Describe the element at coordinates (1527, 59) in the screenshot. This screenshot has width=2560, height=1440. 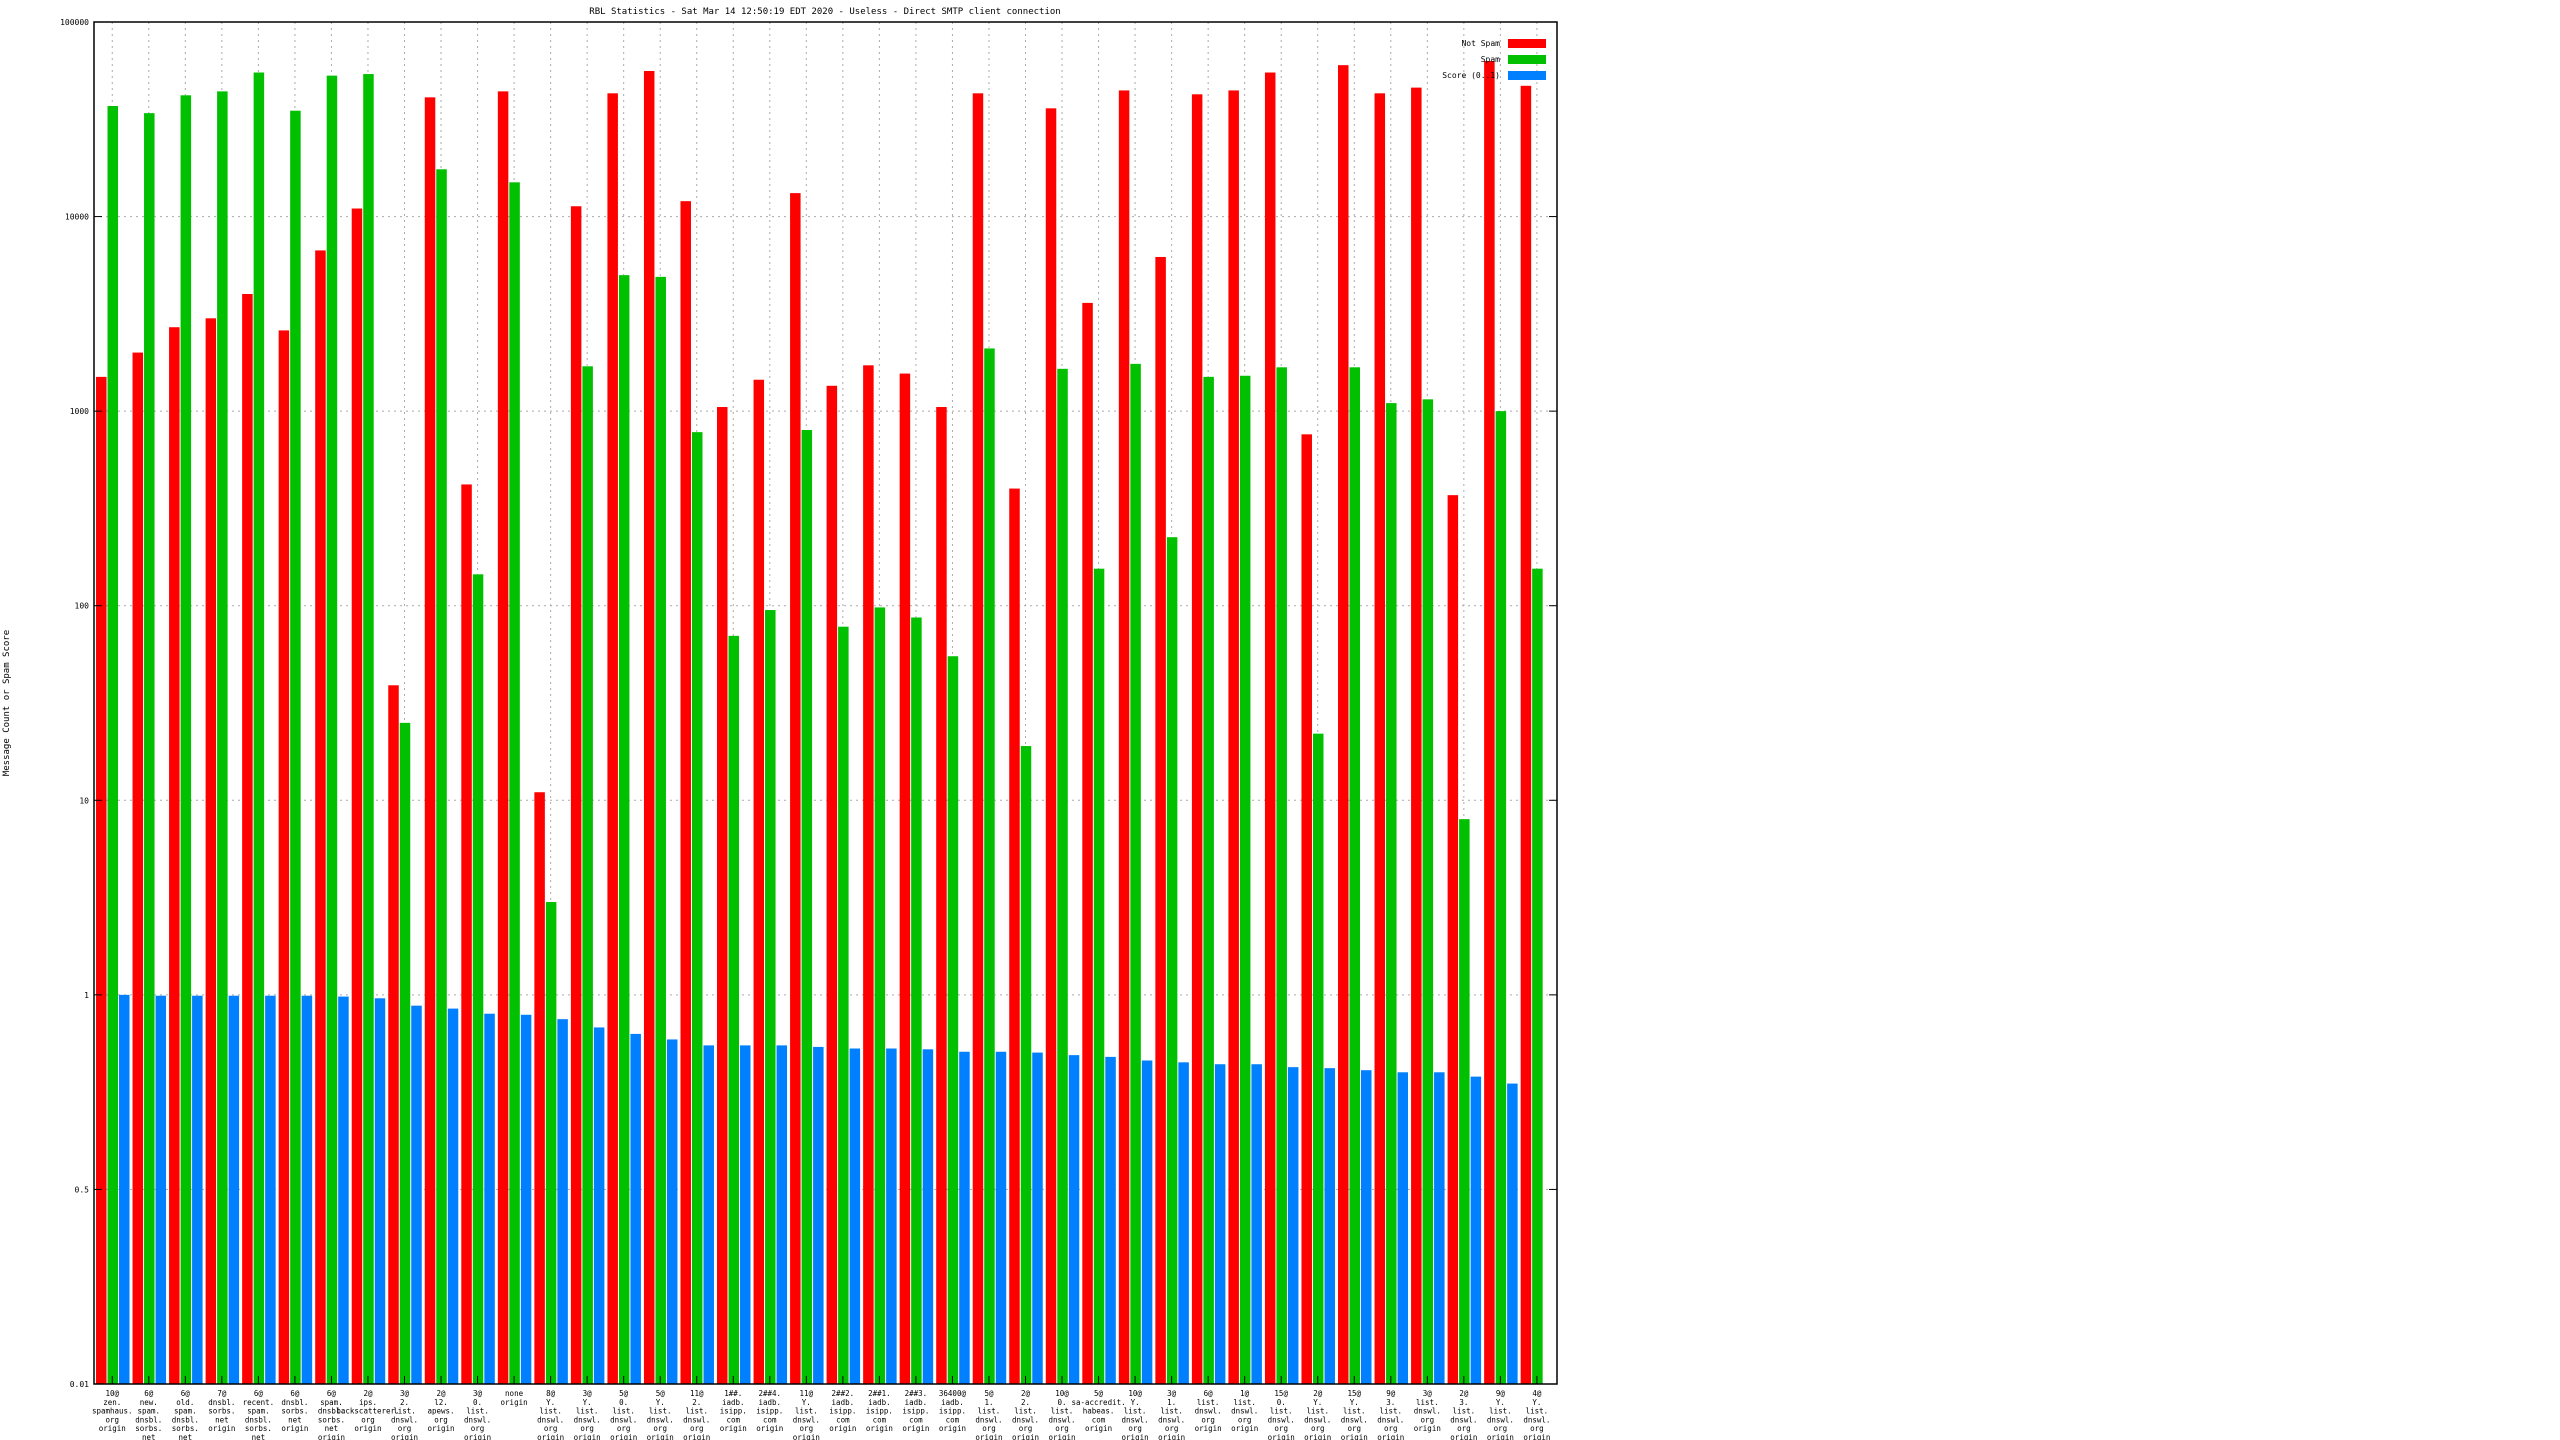
I see `legend-swatch` at that location.